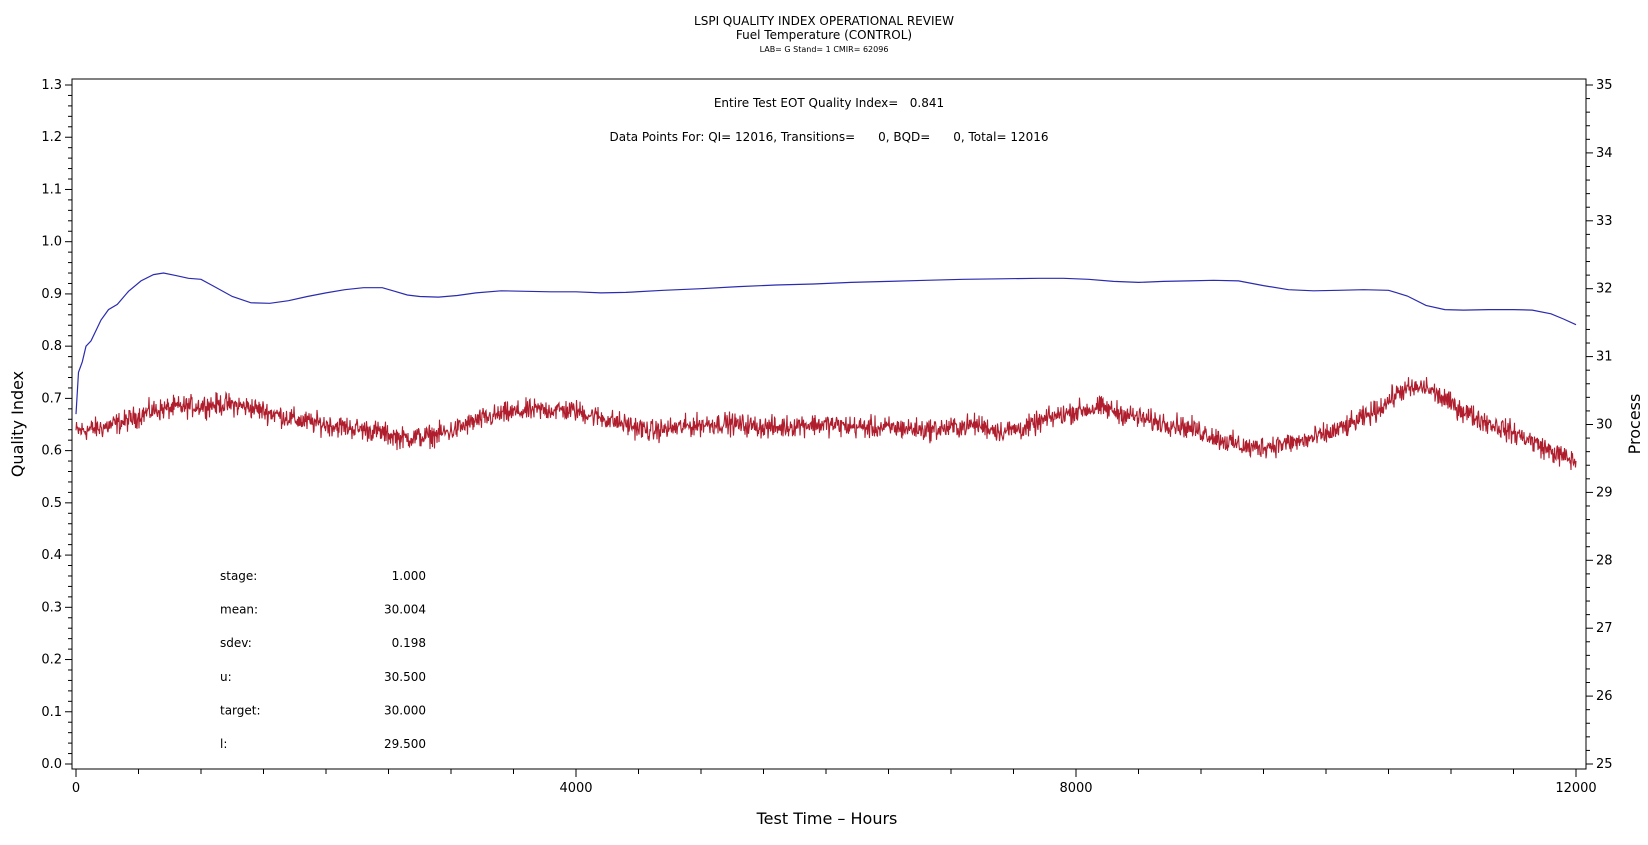  I want to click on y-tick-label: 0.5, so click(51, 503).